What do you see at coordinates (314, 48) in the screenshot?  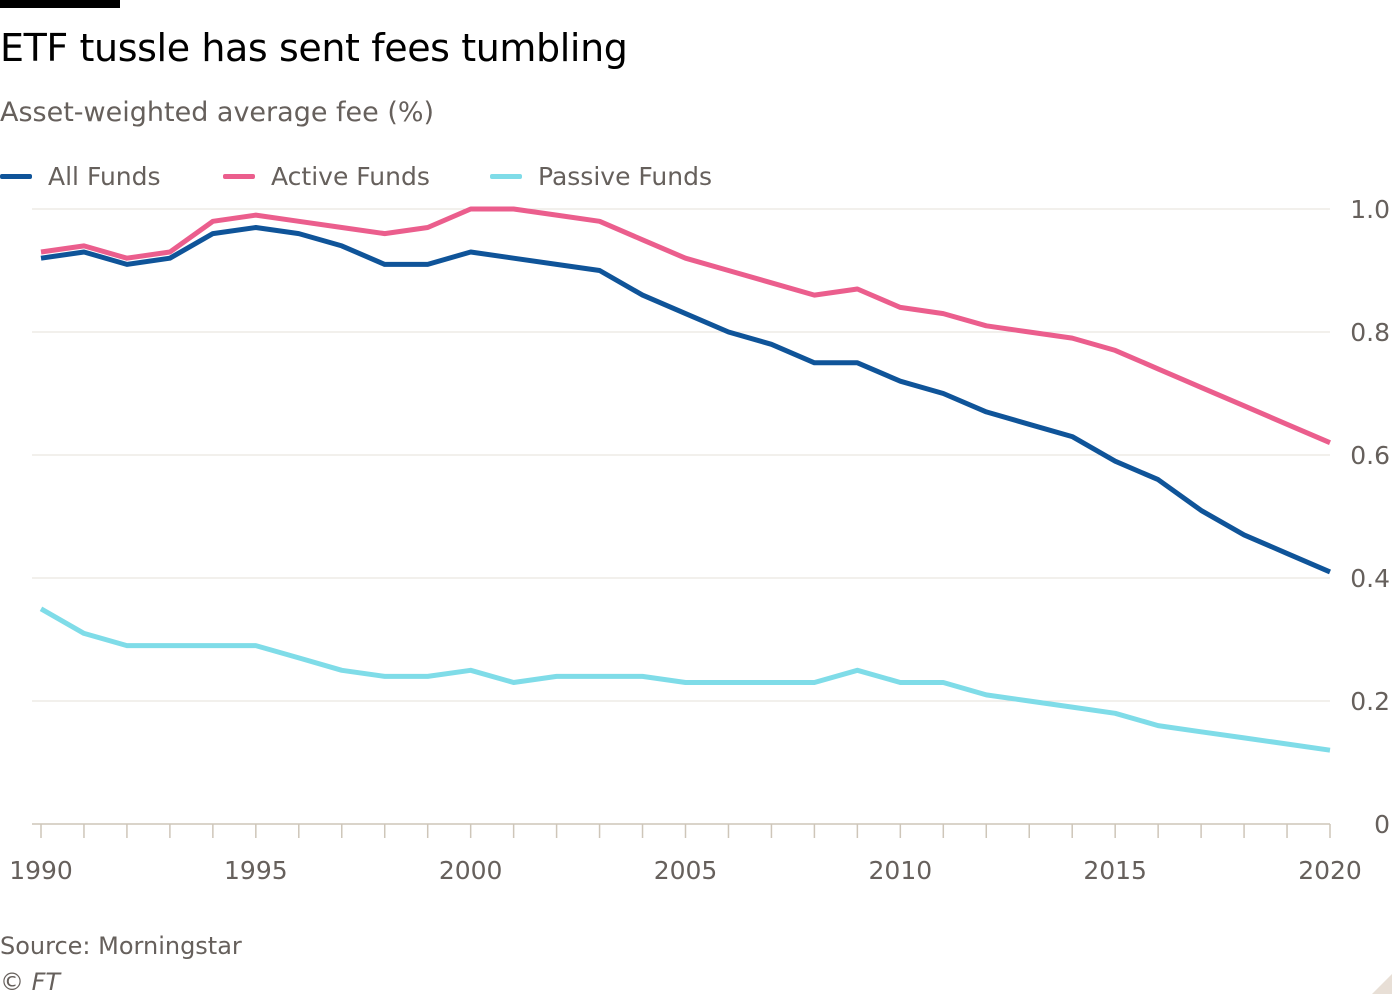 I see `chart-title: ETF tussle has sent fees tumbling` at bounding box center [314, 48].